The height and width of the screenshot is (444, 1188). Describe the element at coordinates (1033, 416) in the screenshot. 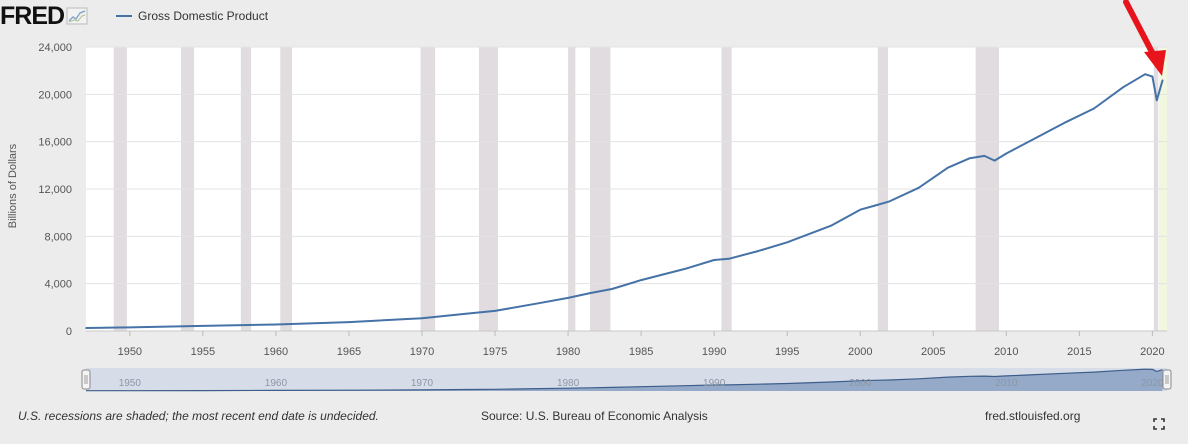

I see `site-link: fred.stlouisfed.org` at that location.